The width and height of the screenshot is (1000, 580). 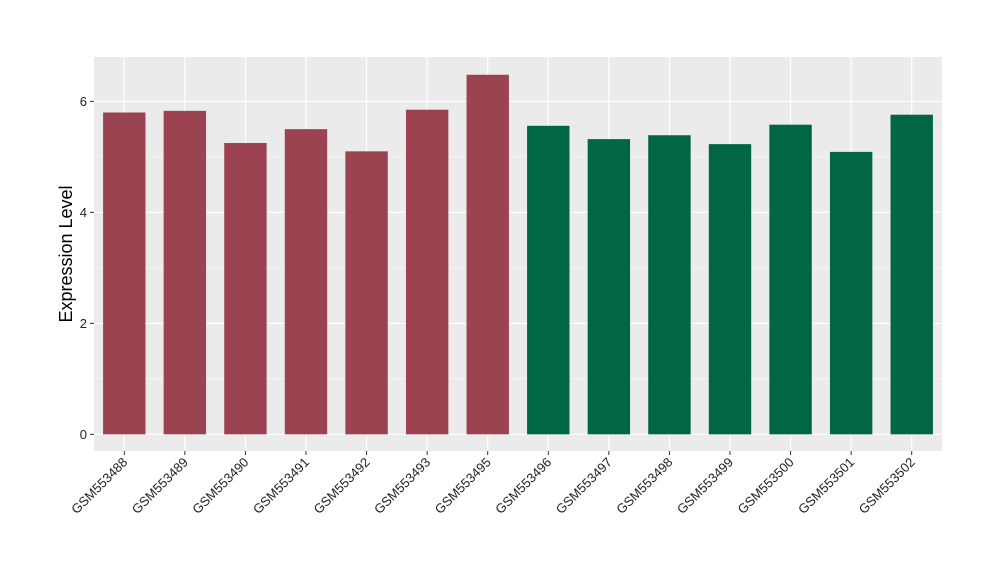 What do you see at coordinates (83, 434) in the screenshot?
I see `y-tick-label: 0` at bounding box center [83, 434].